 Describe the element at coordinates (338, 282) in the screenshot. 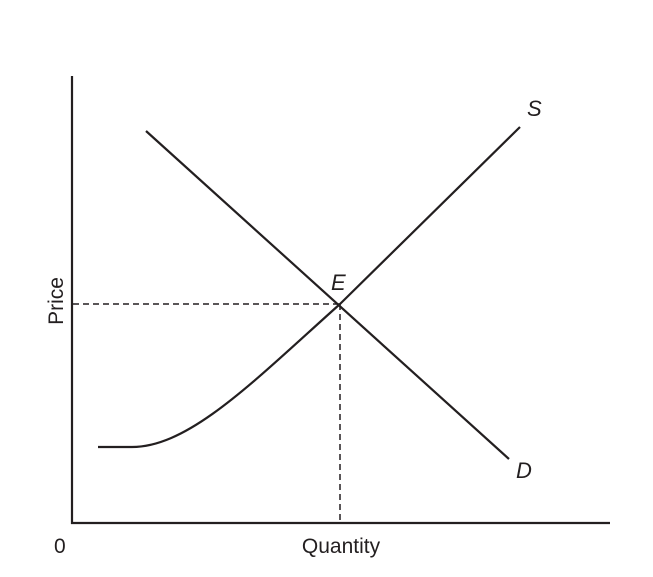

I see `equilibrium-label: E` at that location.